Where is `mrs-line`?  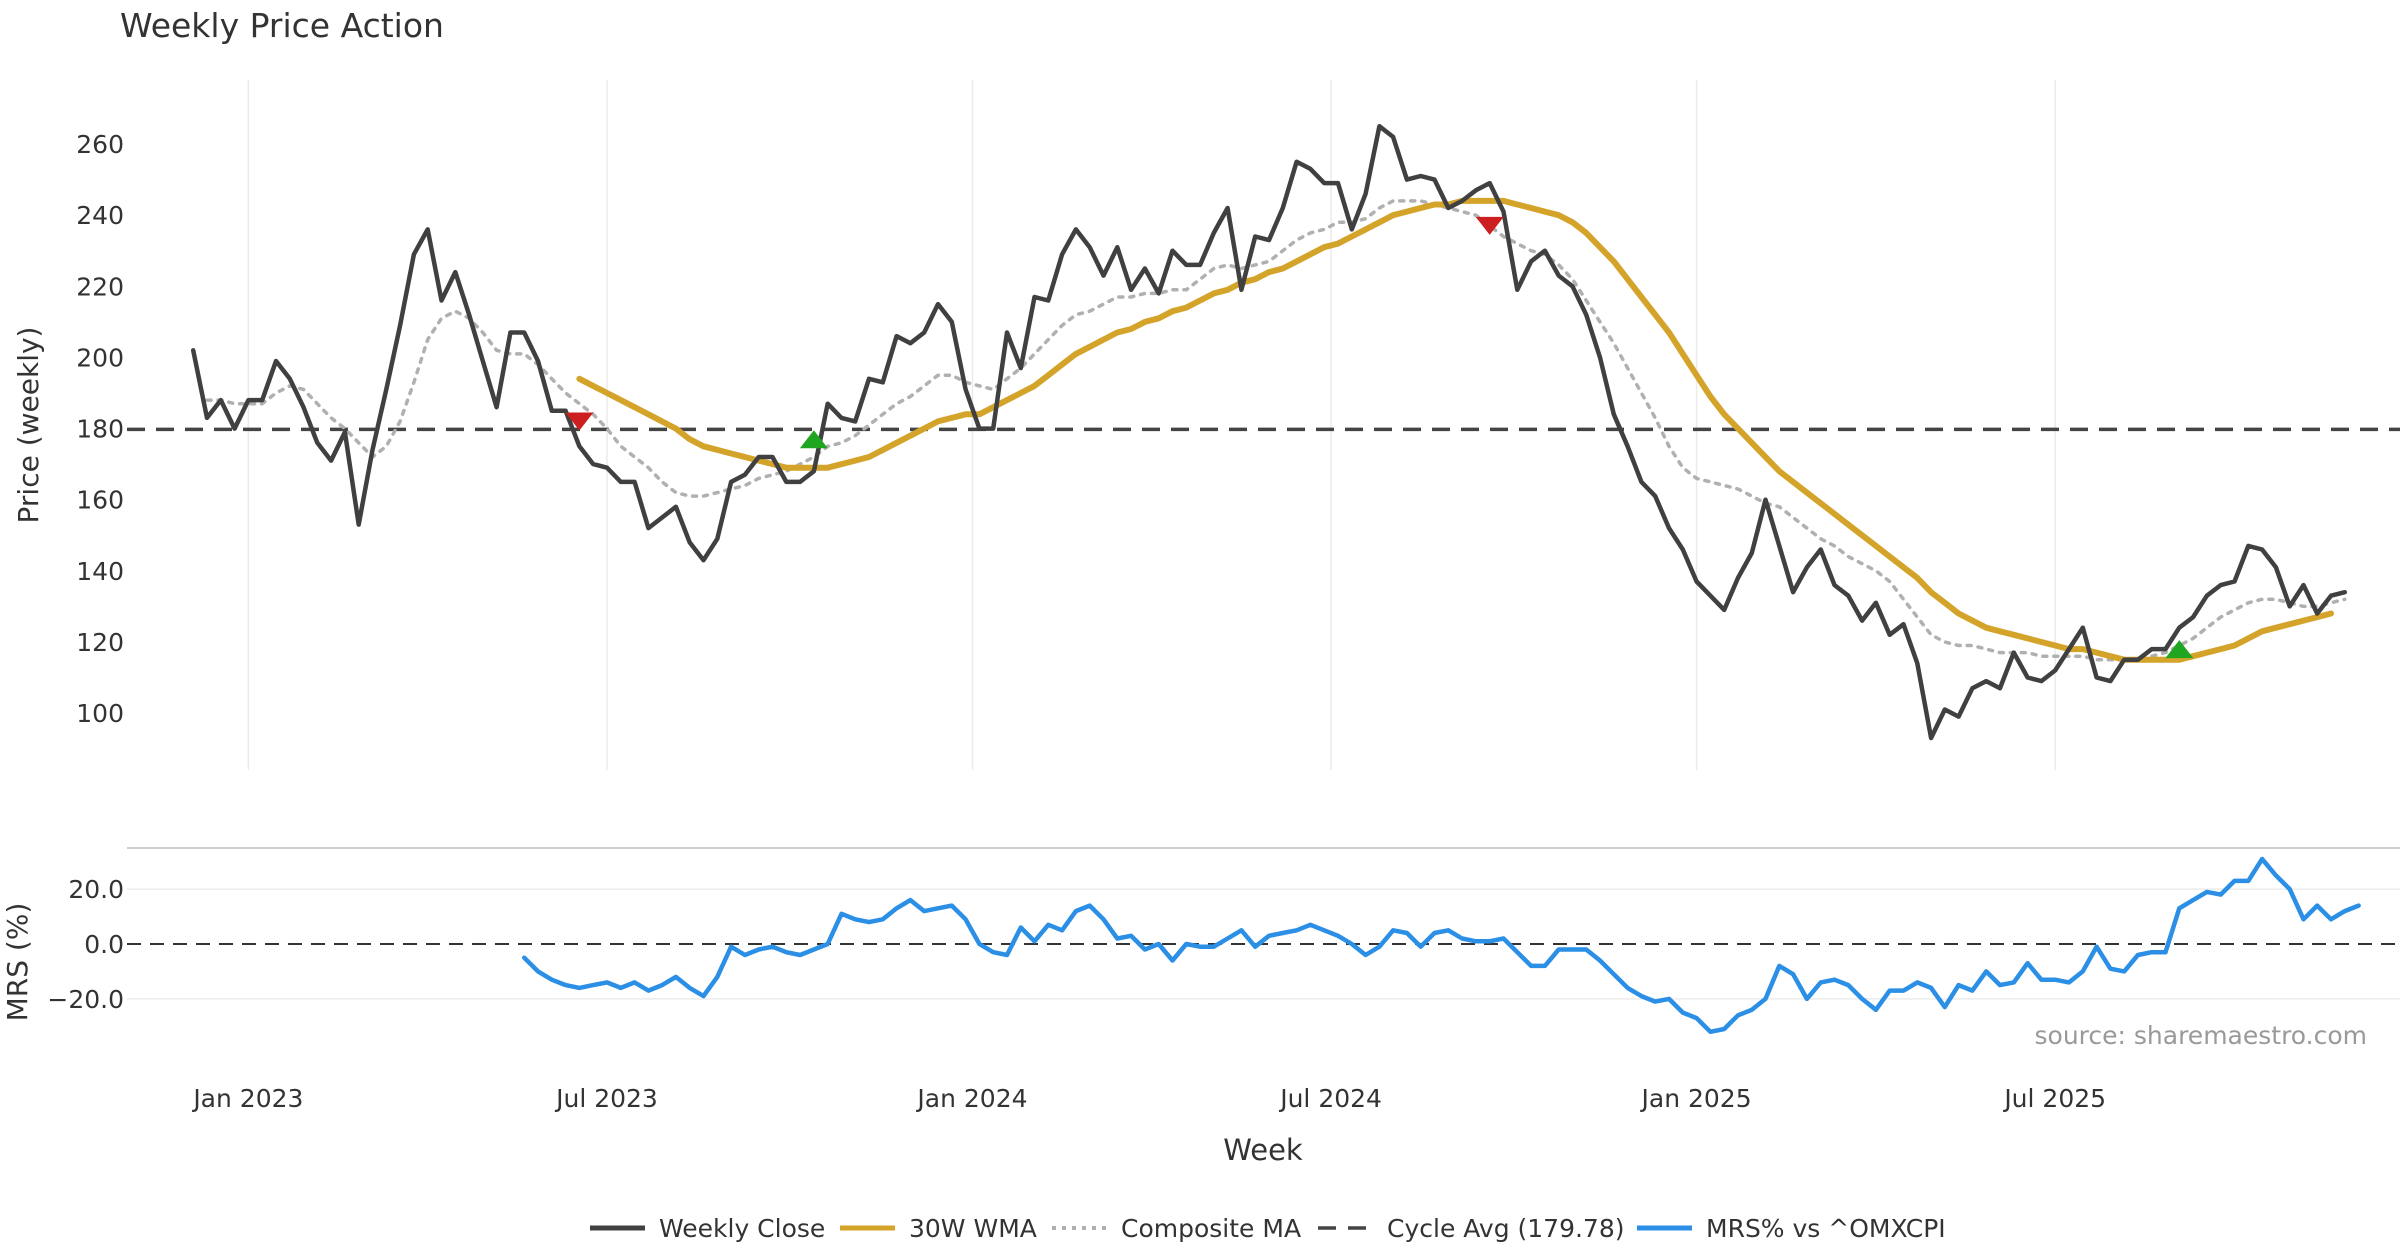 mrs-line is located at coordinates (1441, 945).